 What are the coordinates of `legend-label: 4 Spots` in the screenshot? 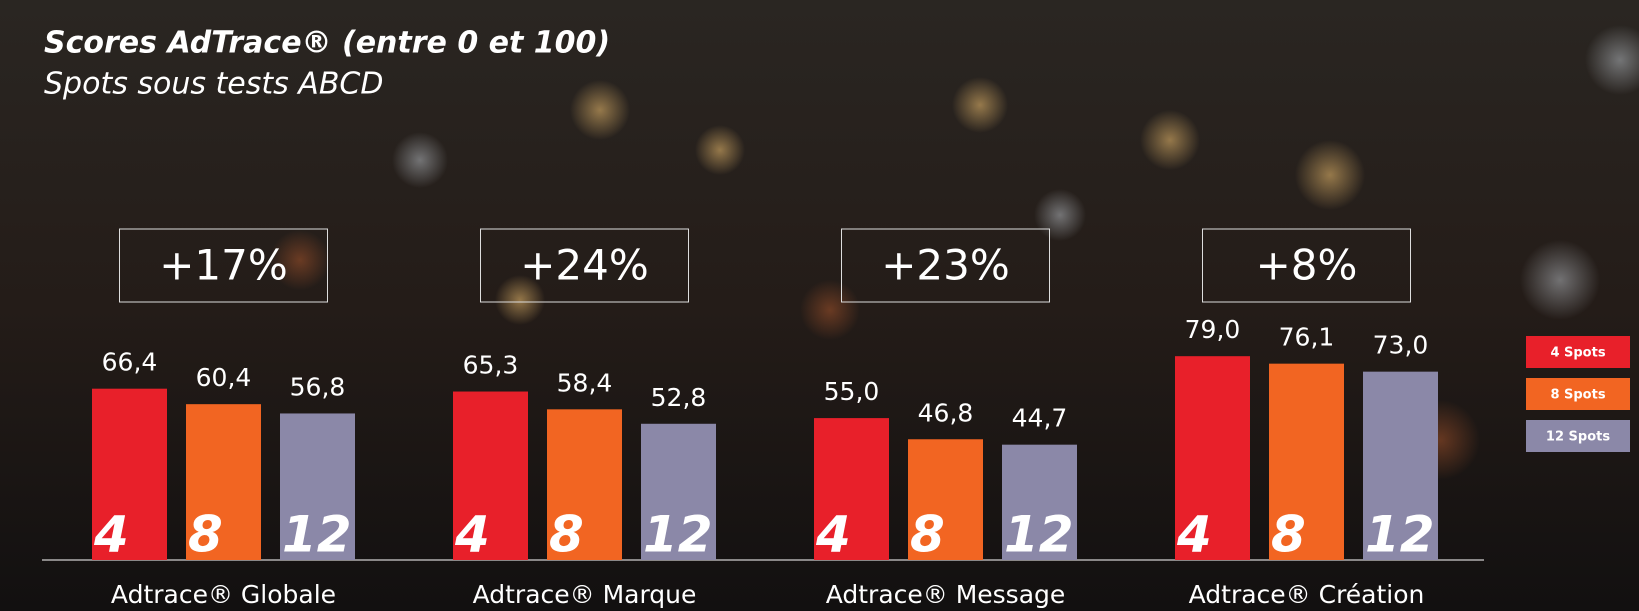 It's located at (1577, 353).